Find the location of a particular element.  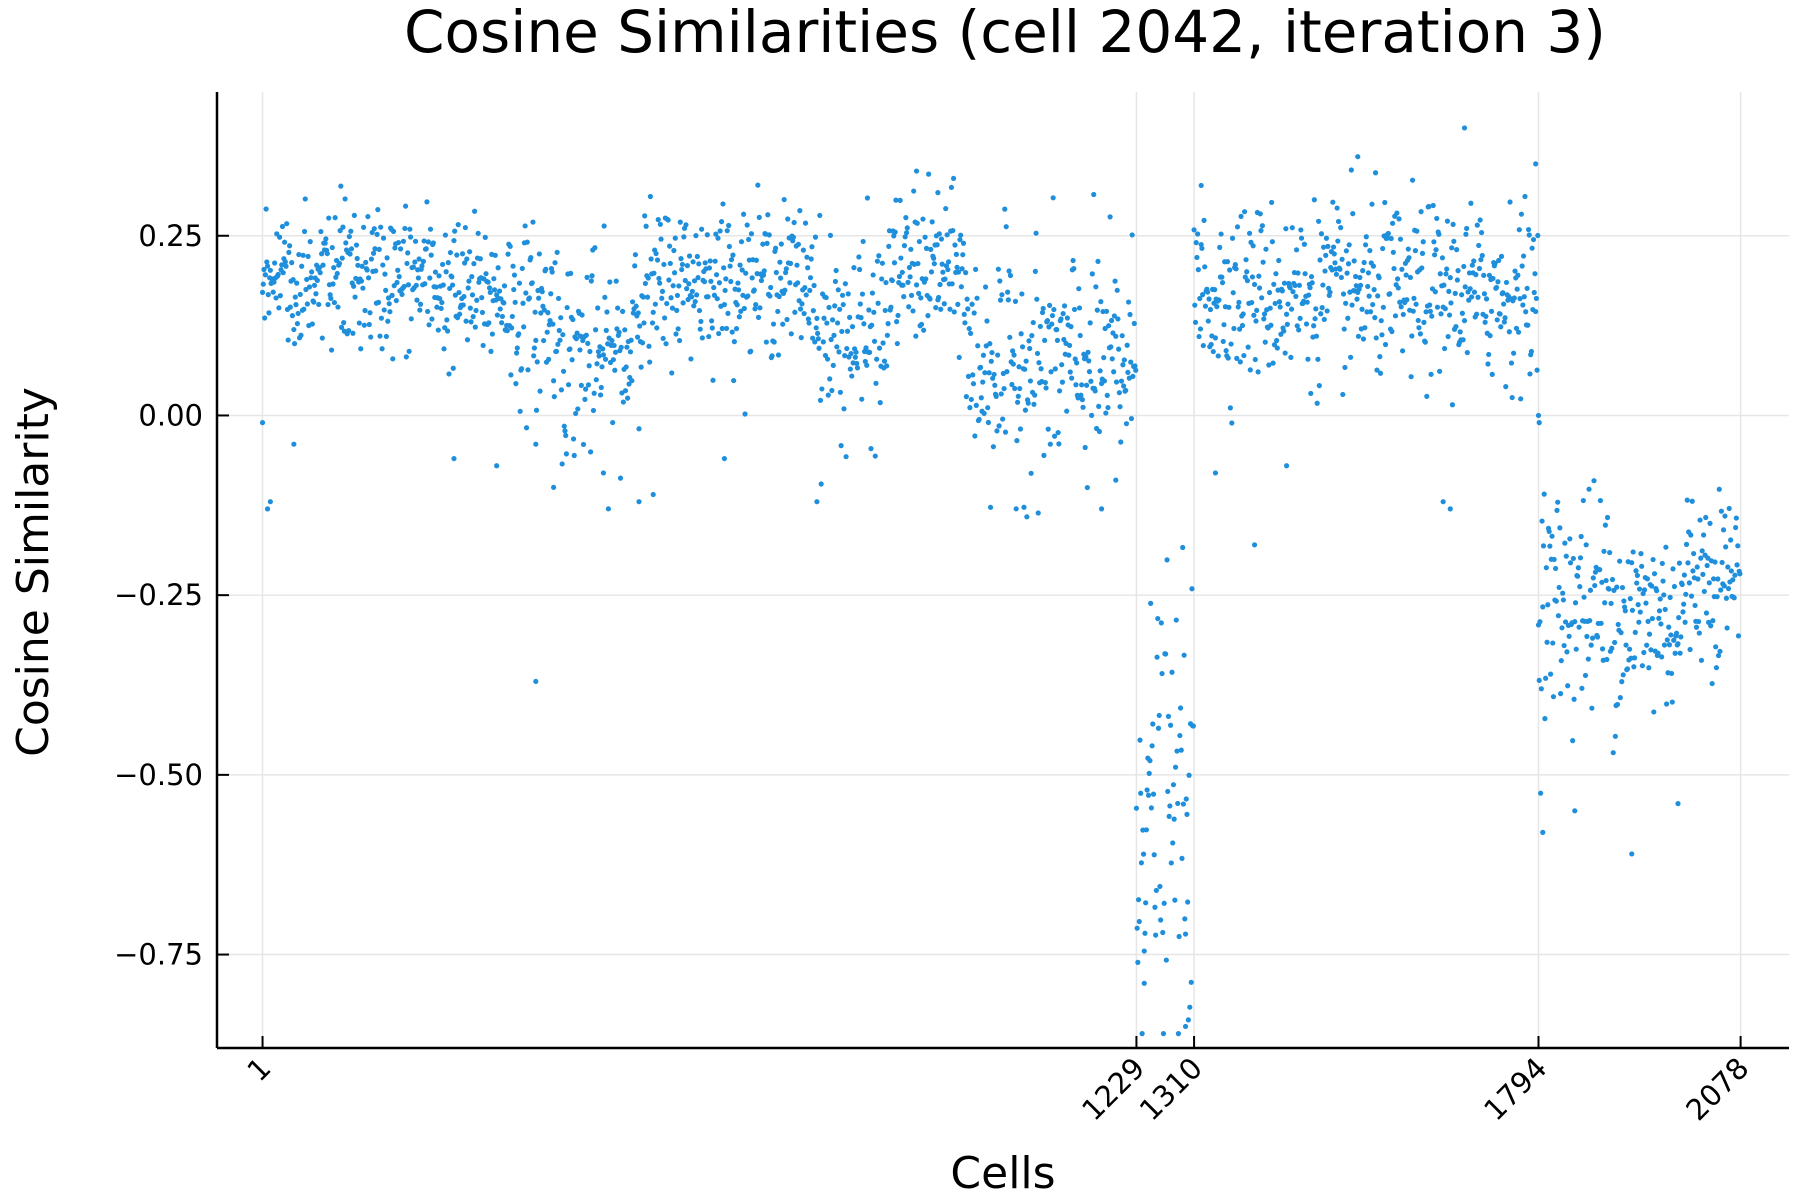

x-tick-label: 2078 is located at coordinates (1717, 1089).